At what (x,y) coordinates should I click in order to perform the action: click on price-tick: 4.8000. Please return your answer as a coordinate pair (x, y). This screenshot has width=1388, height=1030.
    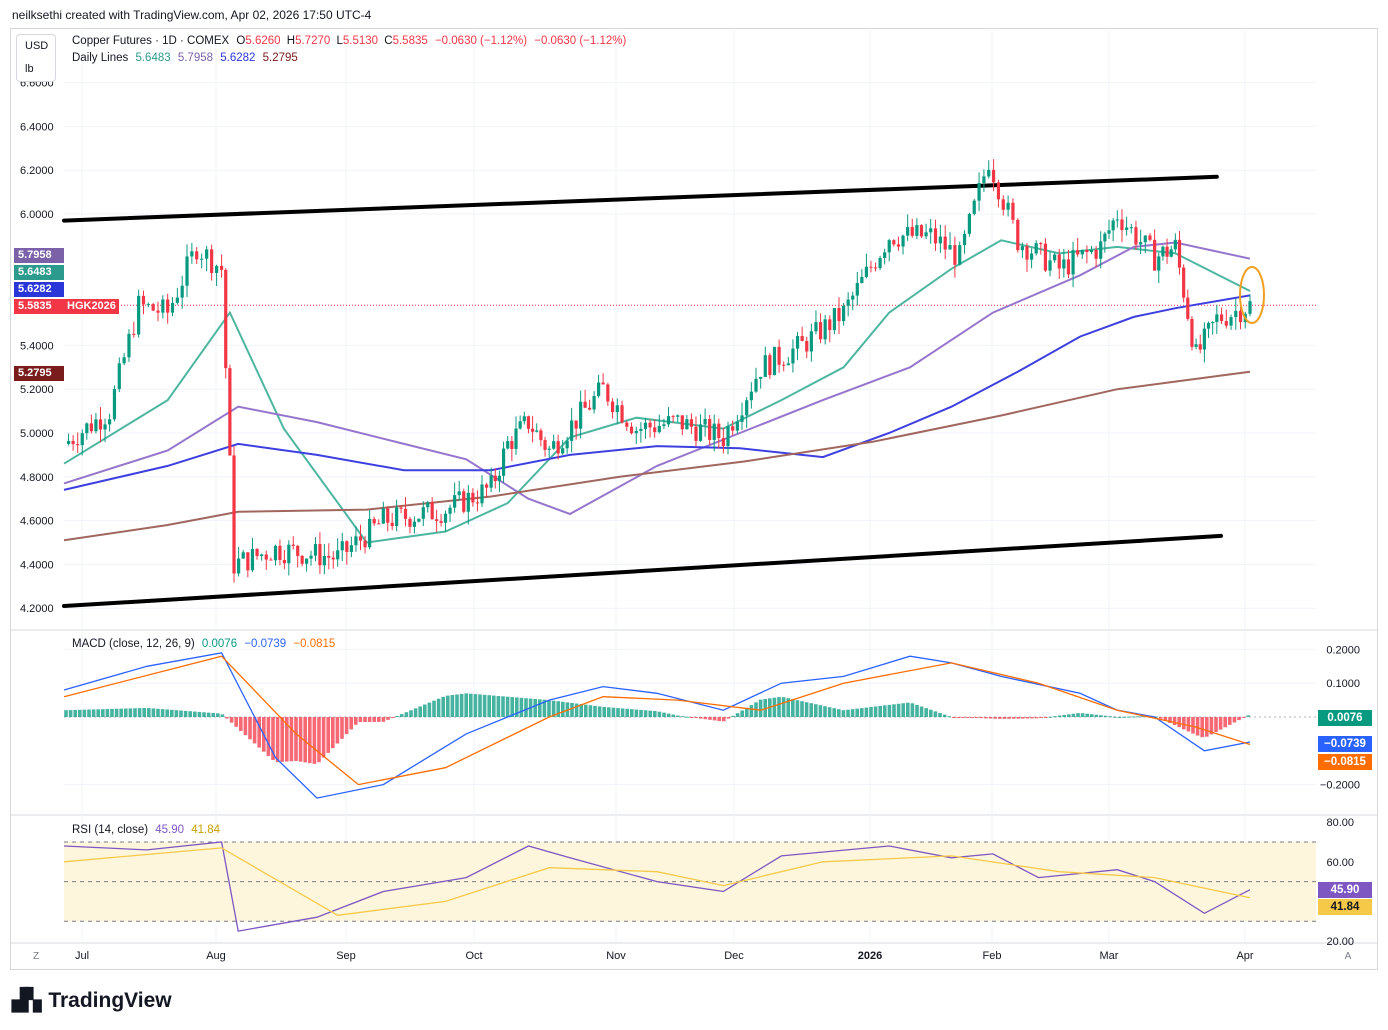
    Looking at the image, I should click on (37, 478).